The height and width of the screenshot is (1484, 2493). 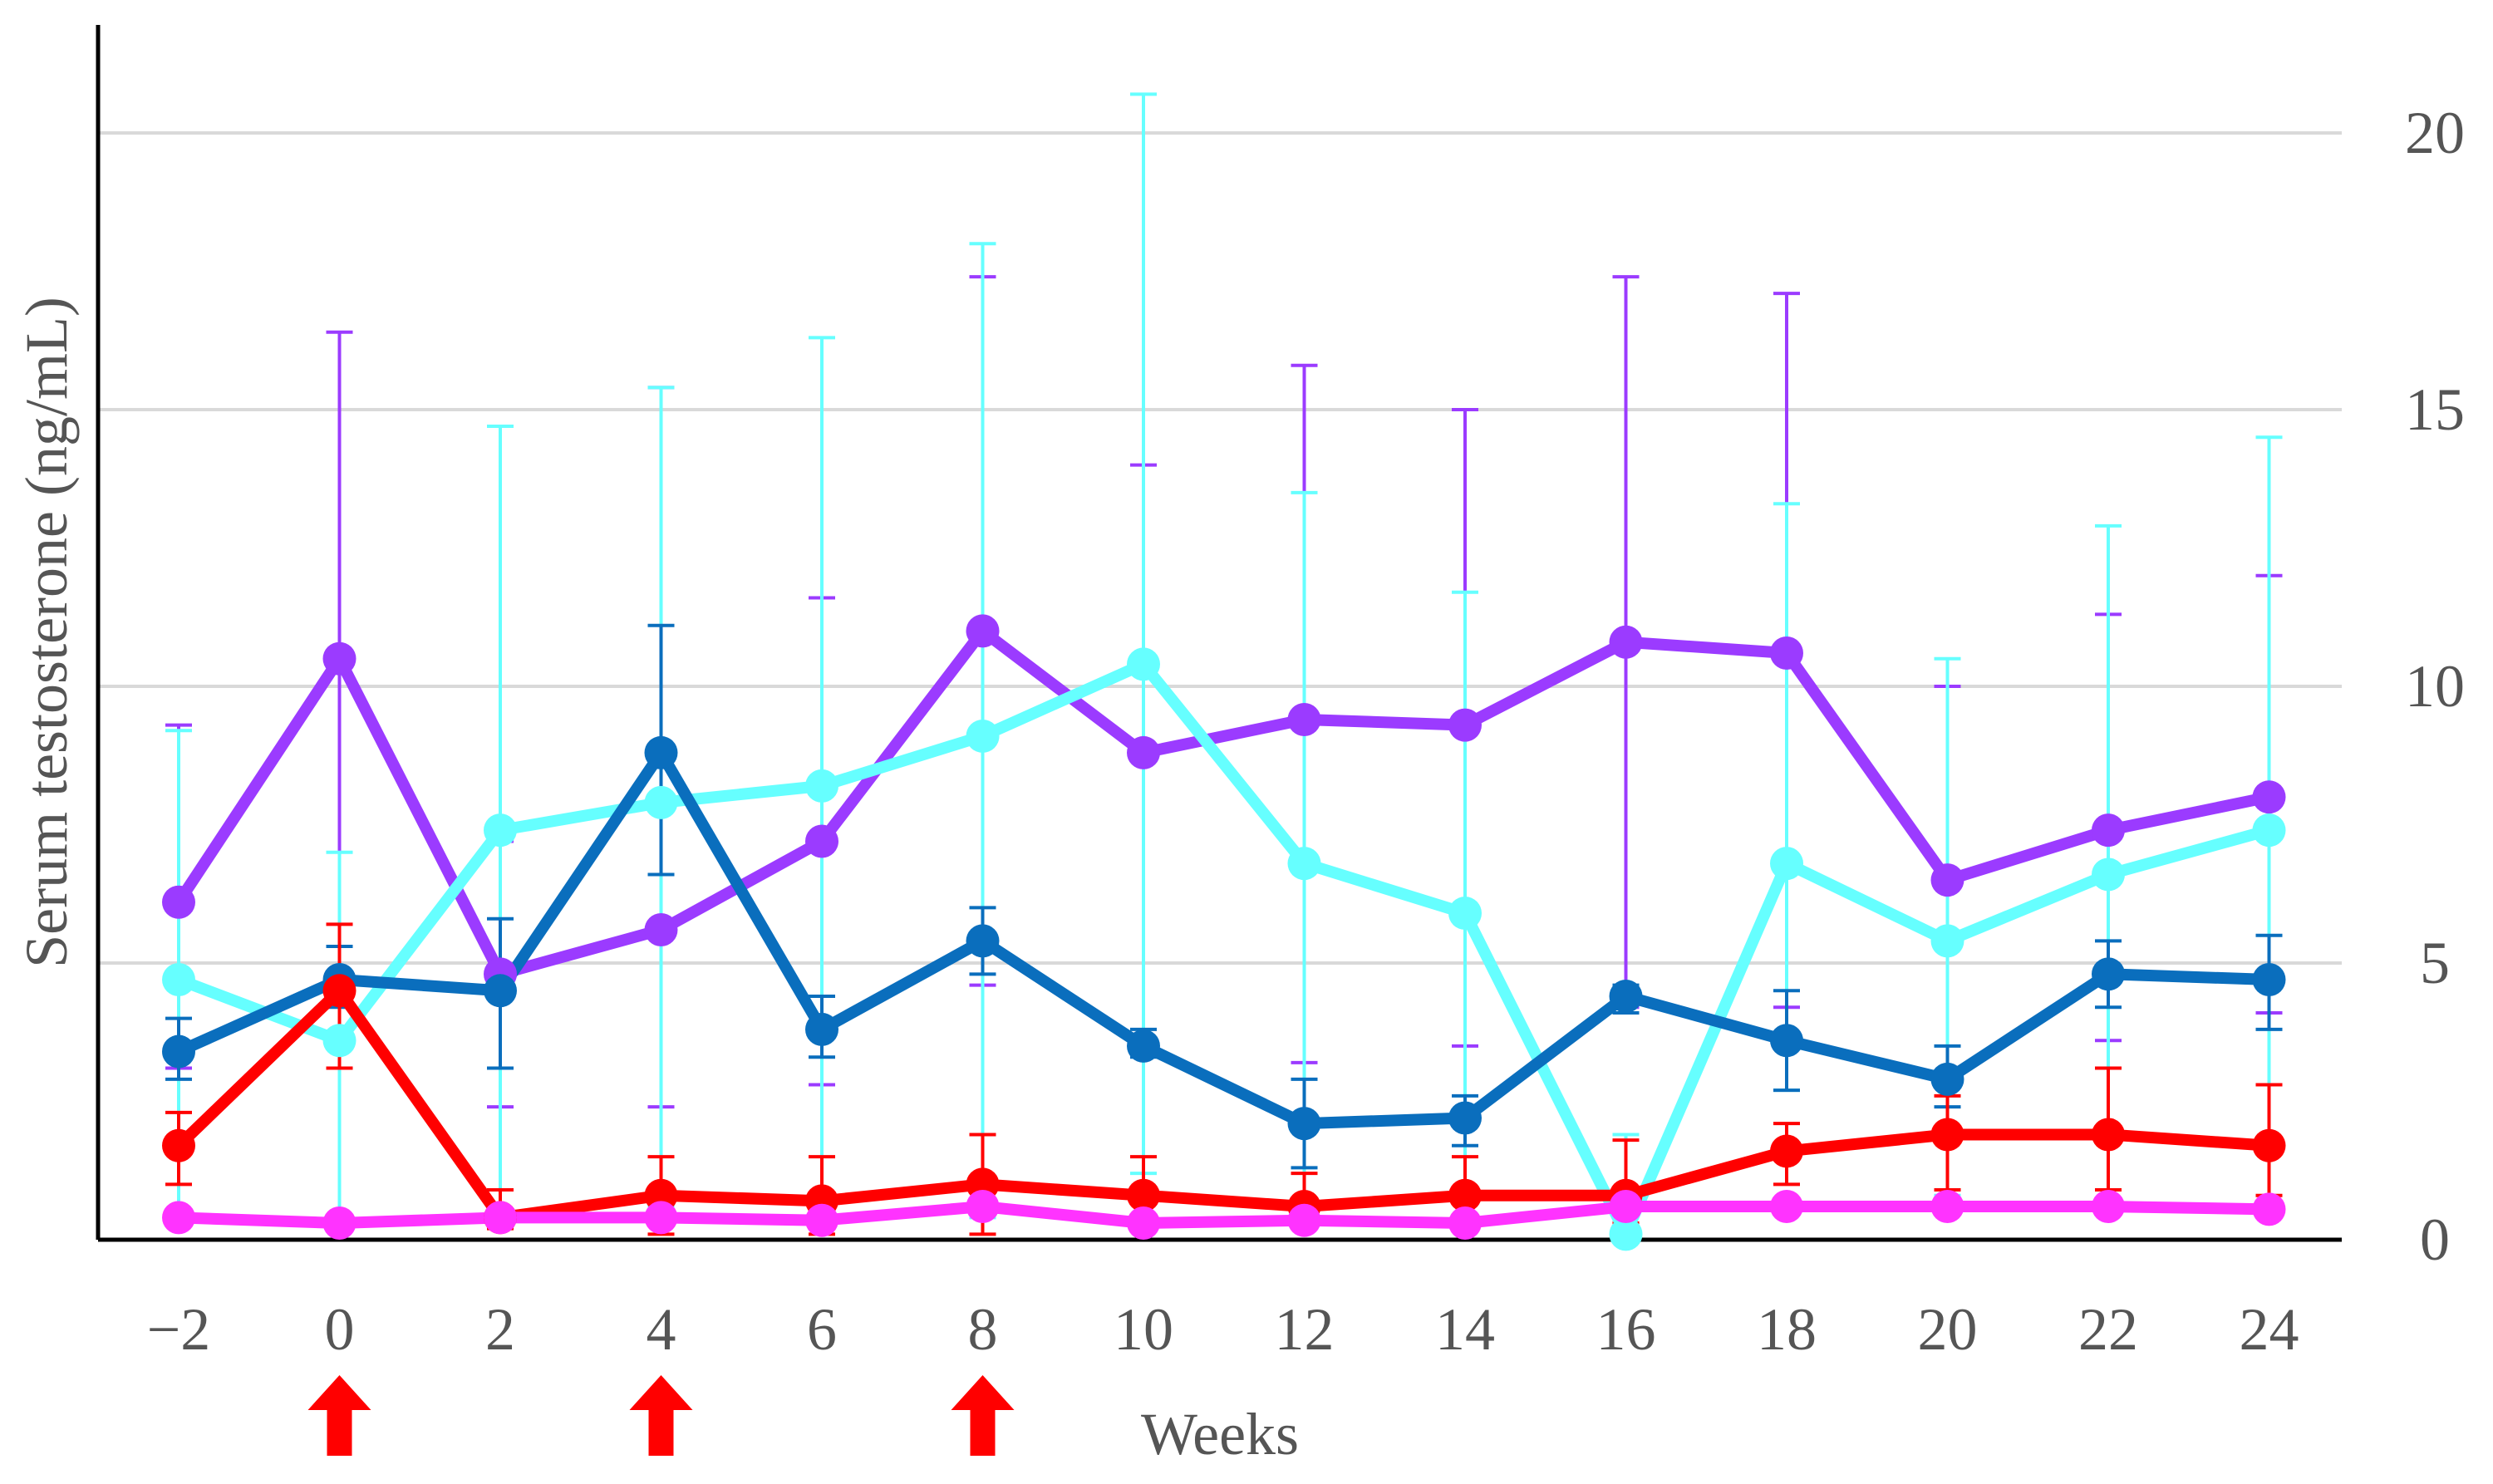 What do you see at coordinates (340, 1329) in the screenshot?
I see `x-tick-label: 0` at bounding box center [340, 1329].